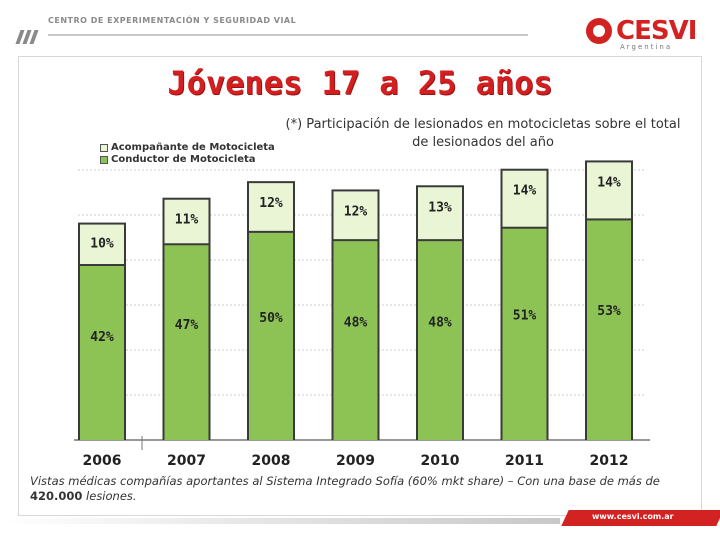 The image size is (720, 540). I want to click on legend-item-acompanante: Acompañante de Motocicleta, so click(187, 148).